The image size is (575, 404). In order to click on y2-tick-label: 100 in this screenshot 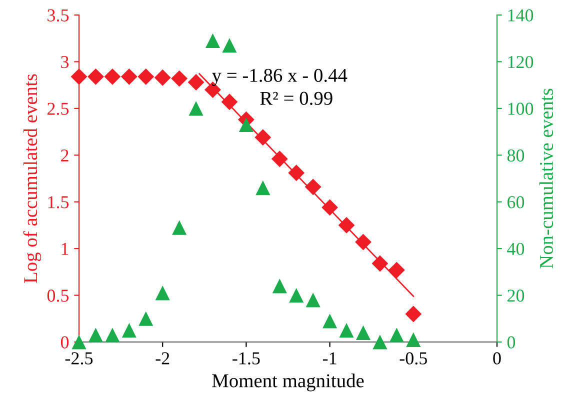, I will do `click(521, 108)`.